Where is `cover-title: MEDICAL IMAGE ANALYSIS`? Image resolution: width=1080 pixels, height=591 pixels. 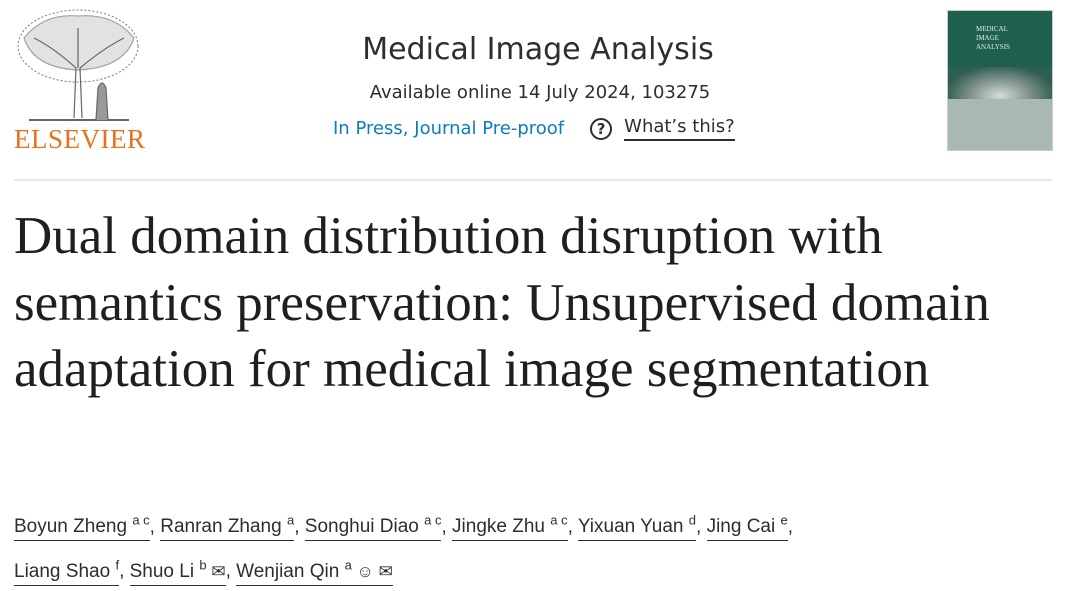
cover-title: MEDICAL IMAGE ANALYSIS is located at coordinates (993, 38).